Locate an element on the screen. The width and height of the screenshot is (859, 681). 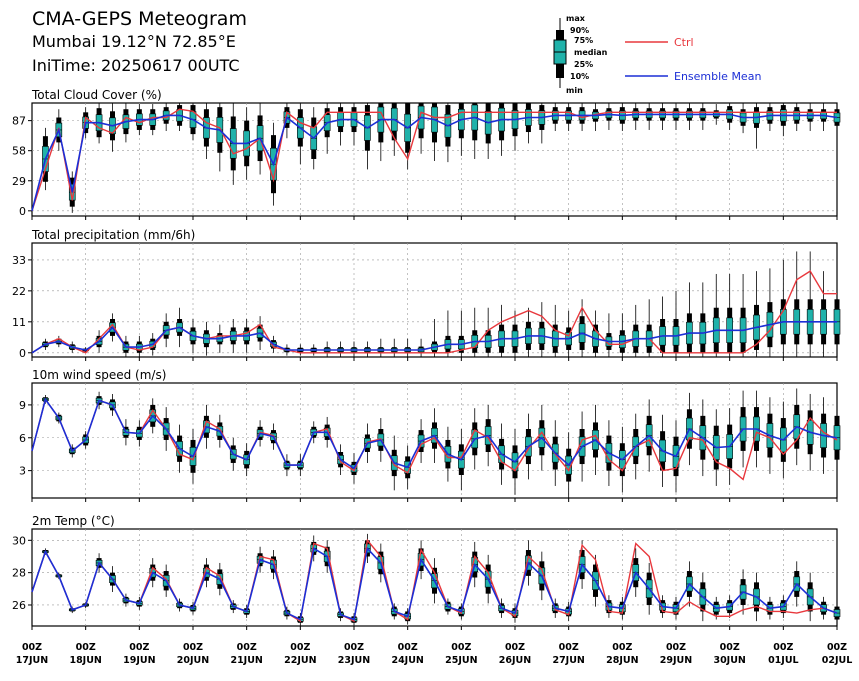
panel-title: Total precipitation (mm/6h) is located at coordinates (113, 235).